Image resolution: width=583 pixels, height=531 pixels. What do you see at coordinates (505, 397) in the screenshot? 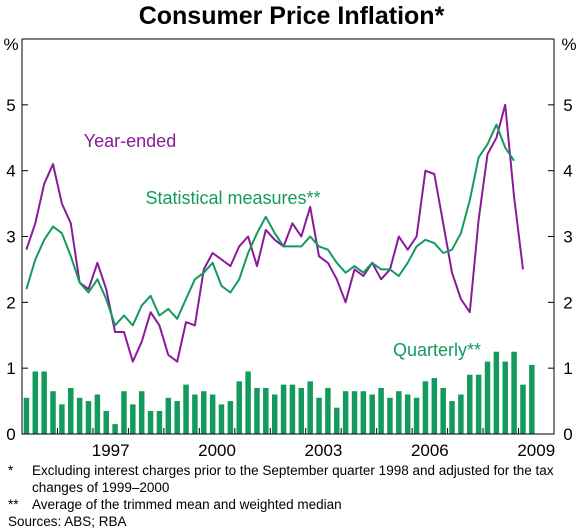
I see `quarterly-bar-2008-Q3` at bounding box center [505, 397].